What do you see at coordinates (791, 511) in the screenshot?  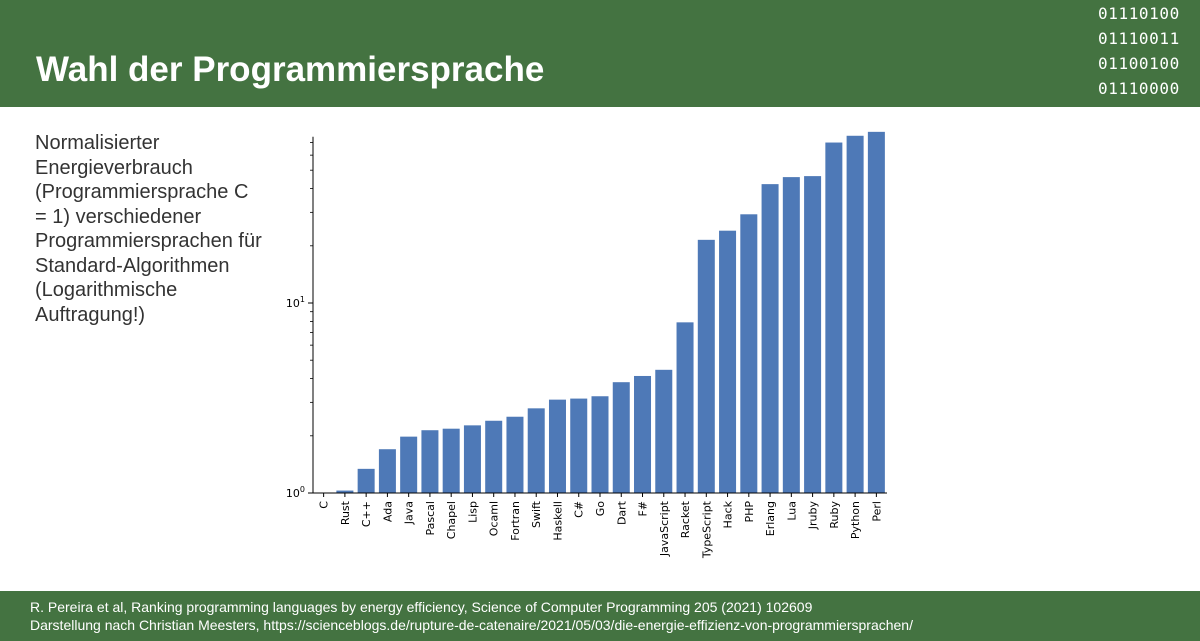 I see `x-tick-label-lua: Lua` at bounding box center [791, 511].